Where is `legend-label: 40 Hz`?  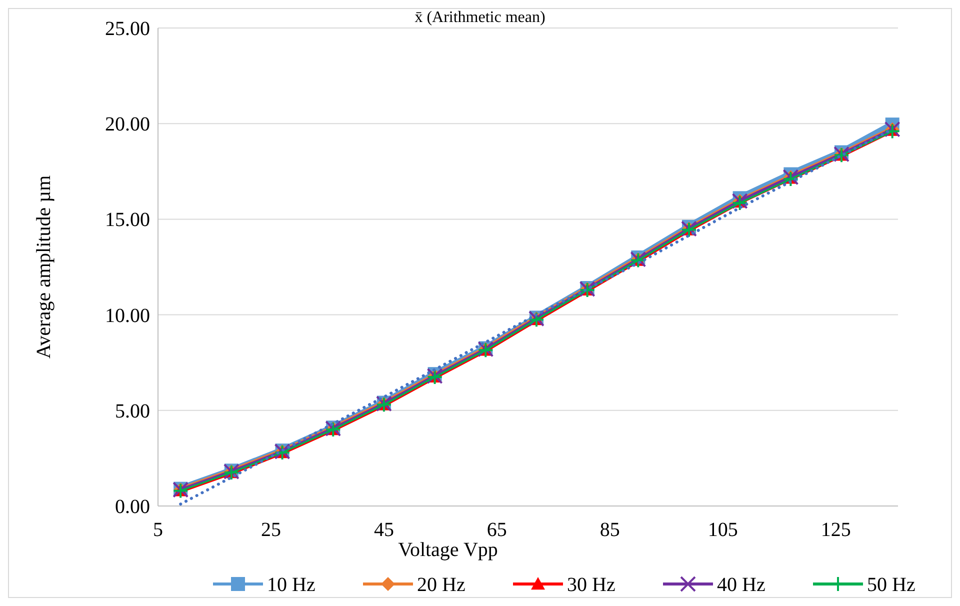
legend-label: 40 Hz is located at coordinates (741, 585).